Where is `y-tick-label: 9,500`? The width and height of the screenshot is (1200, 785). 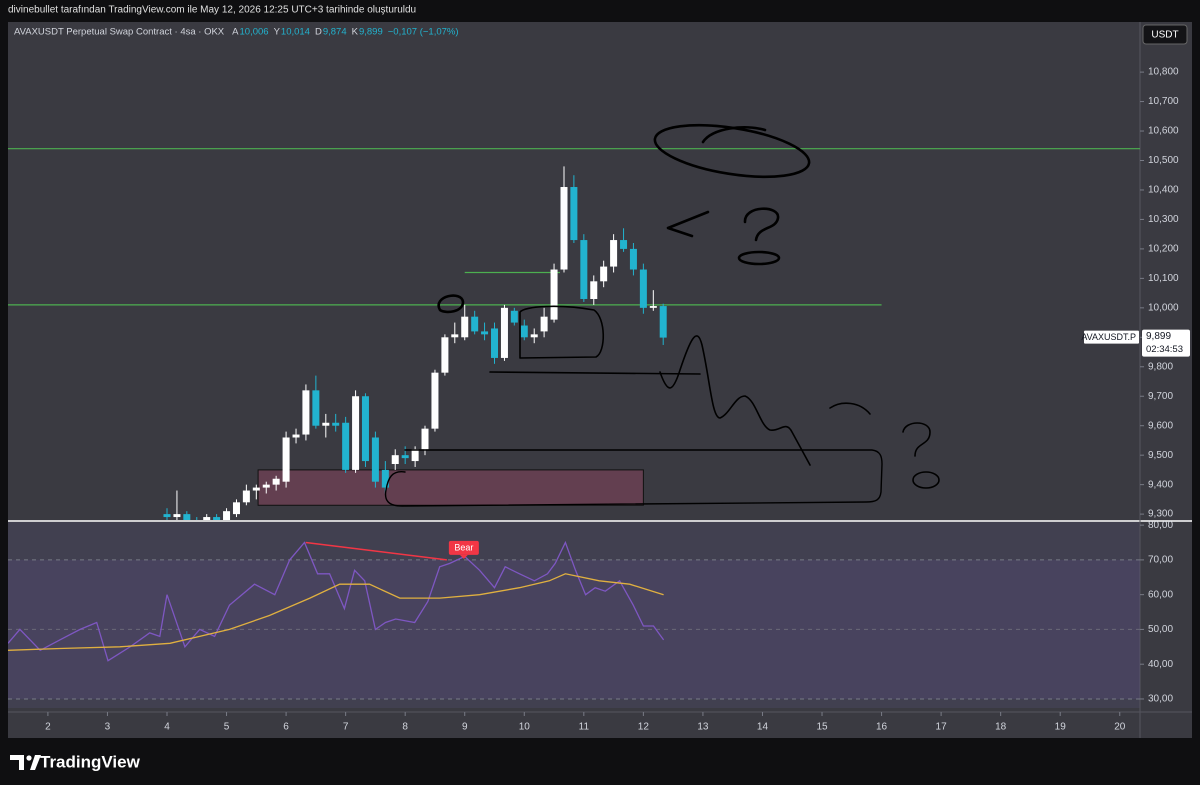 y-tick-label: 9,500 is located at coordinates (1160, 455).